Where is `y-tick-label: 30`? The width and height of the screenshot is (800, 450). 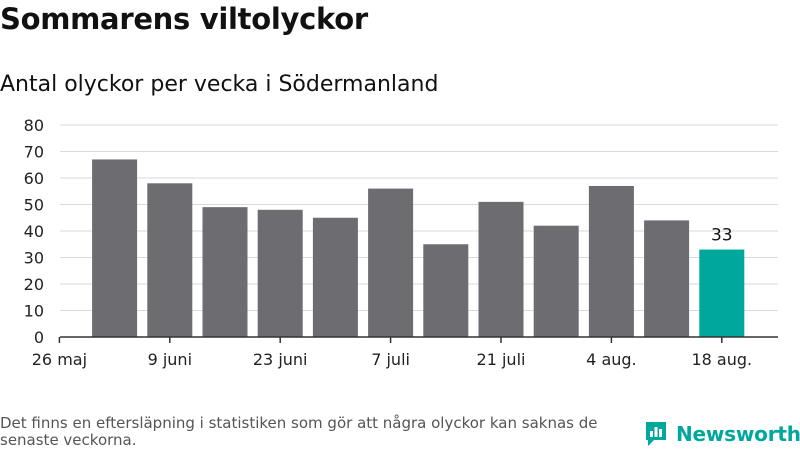 y-tick-label: 30 is located at coordinates (34, 258).